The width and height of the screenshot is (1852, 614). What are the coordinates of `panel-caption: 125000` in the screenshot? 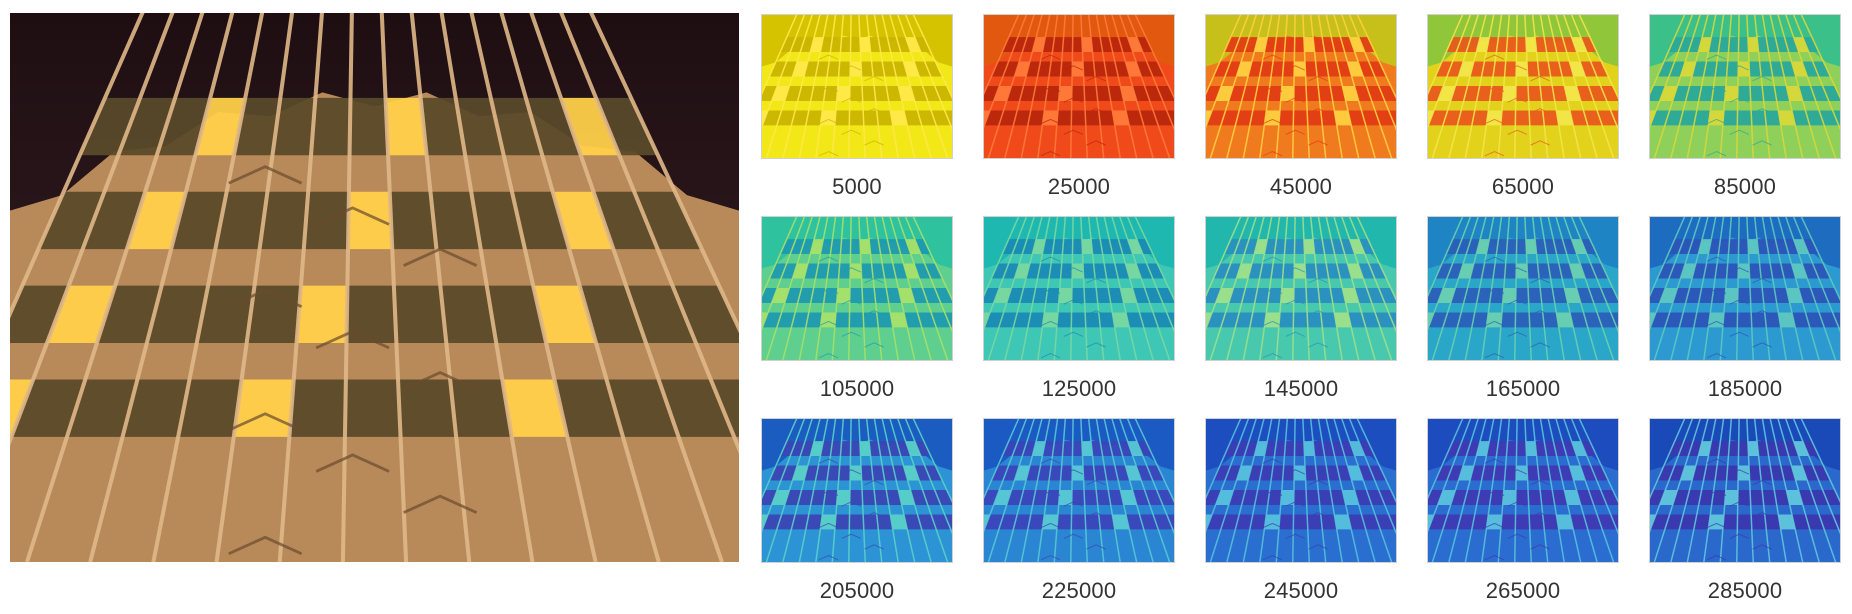 It's located at (1079, 388).